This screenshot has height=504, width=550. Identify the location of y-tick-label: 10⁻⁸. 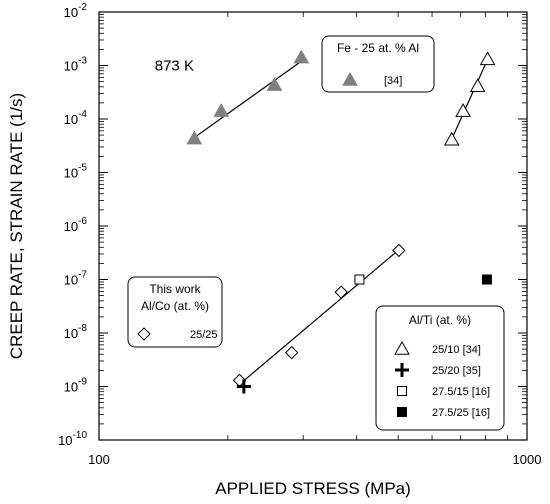
(76, 332).